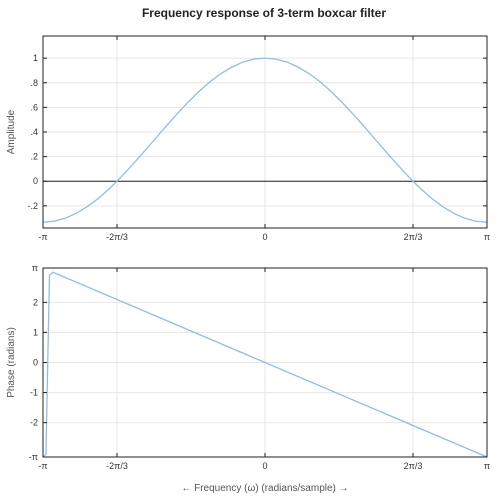 This screenshot has height=499, width=500. What do you see at coordinates (487, 237) in the screenshot?
I see `amplitude-x-tick-label: π` at bounding box center [487, 237].